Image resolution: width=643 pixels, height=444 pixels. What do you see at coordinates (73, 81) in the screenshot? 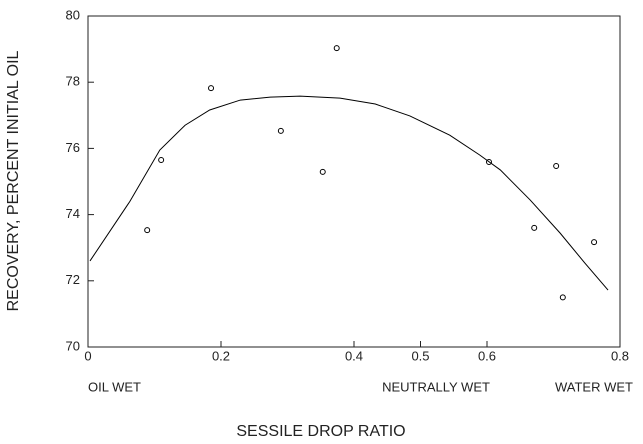
I see `y-tick-label: 78` at bounding box center [73, 81].